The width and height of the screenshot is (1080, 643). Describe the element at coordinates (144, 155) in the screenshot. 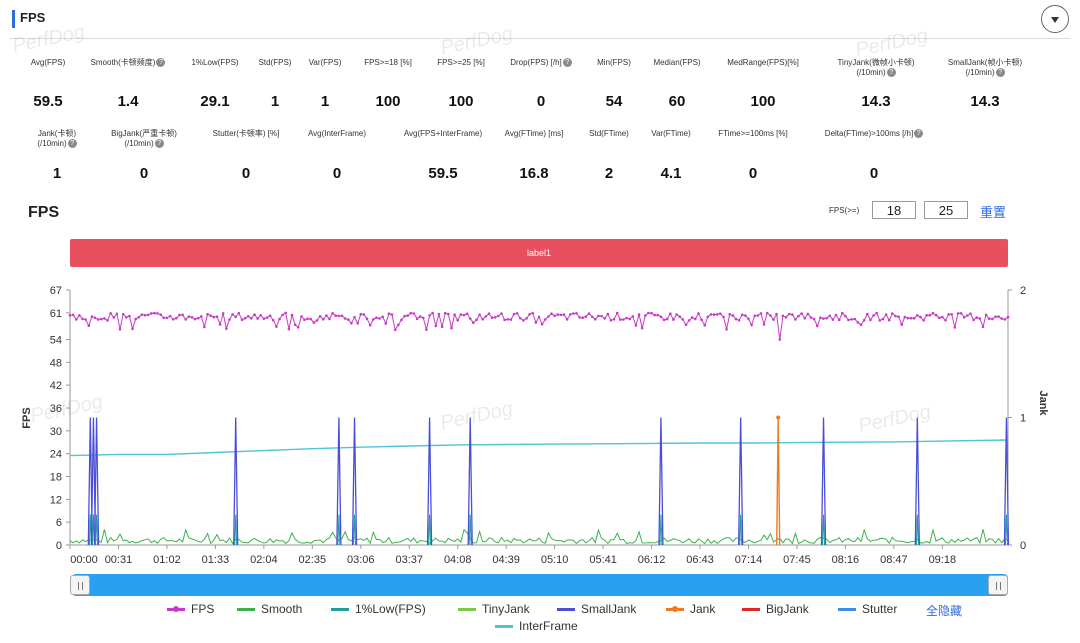

I see `stat-item: BigJank(严重卡顿) (/10min)? 0` at that location.